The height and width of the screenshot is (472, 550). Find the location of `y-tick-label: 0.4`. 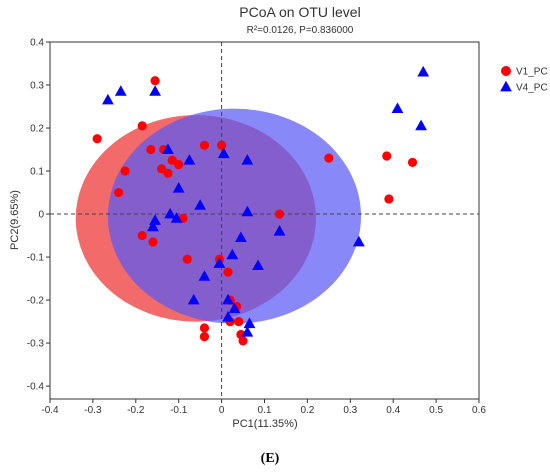

y-tick-label: 0.4 is located at coordinates (37, 43).